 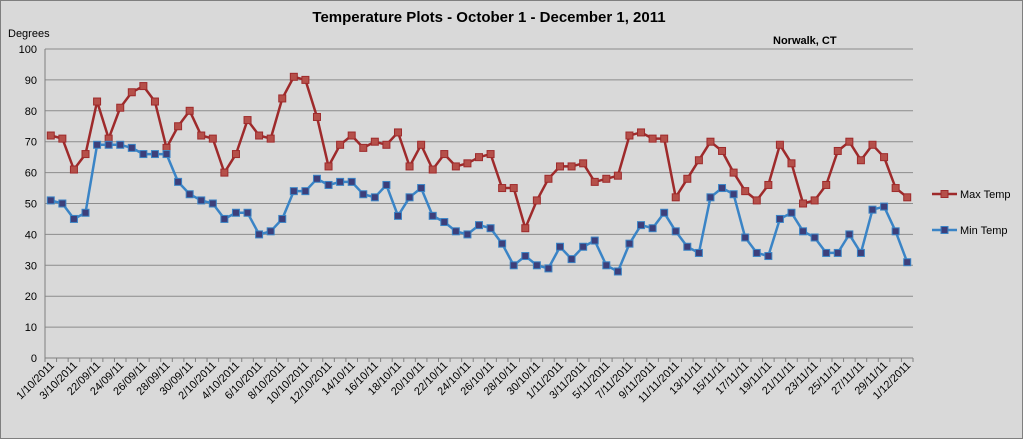 I want to click on y-tick-label: 30, so click(x=31, y=266).